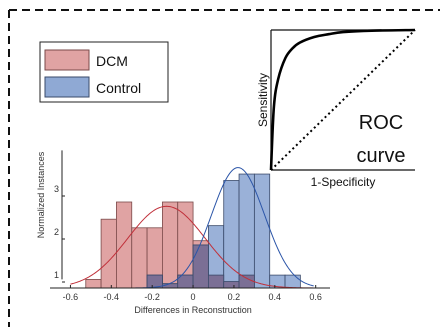 The image size is (440, 327). Describe the element at coordinates (118, 88) in the screenshot. I see `legend-label-control: Control` at that location.